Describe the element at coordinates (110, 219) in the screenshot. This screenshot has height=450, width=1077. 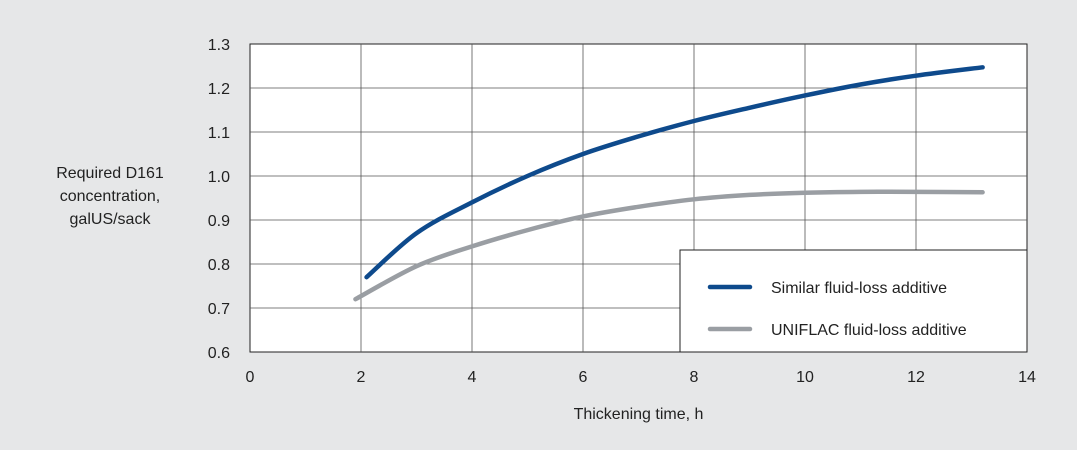
I see `y-axis-label-line: galUS/sack` at that location.